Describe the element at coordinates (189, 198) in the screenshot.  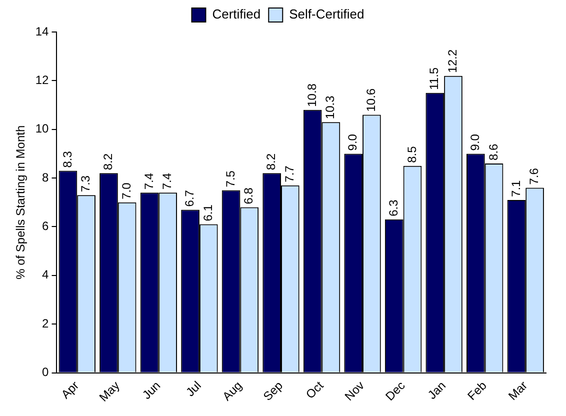
I see `data-label: 6.7` at that location.